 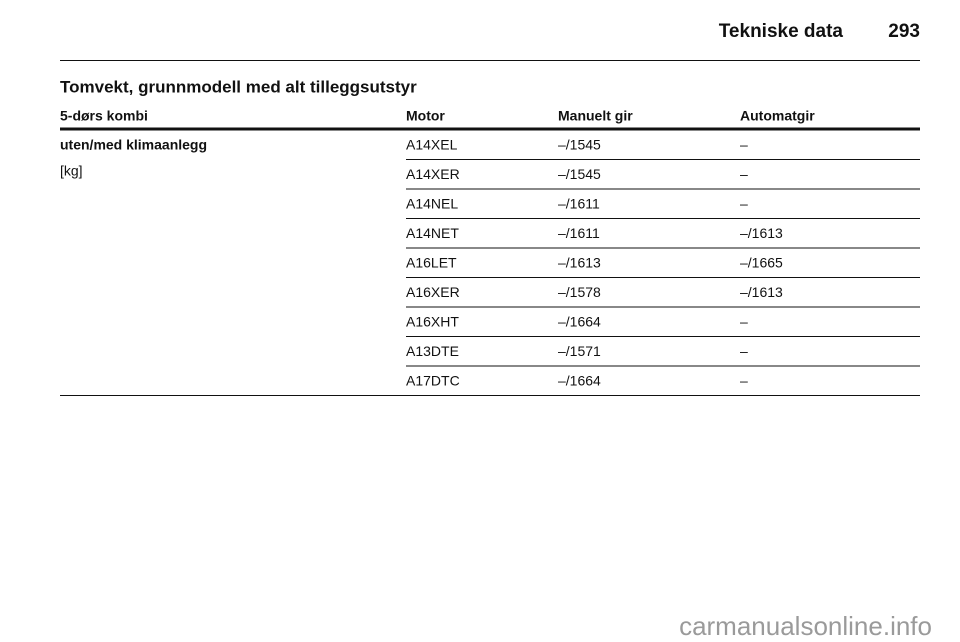 What do you see at coordinates (777, 116) in the screenshot?
I see `column-header: Automatgir` at bounding box center [777, 116].